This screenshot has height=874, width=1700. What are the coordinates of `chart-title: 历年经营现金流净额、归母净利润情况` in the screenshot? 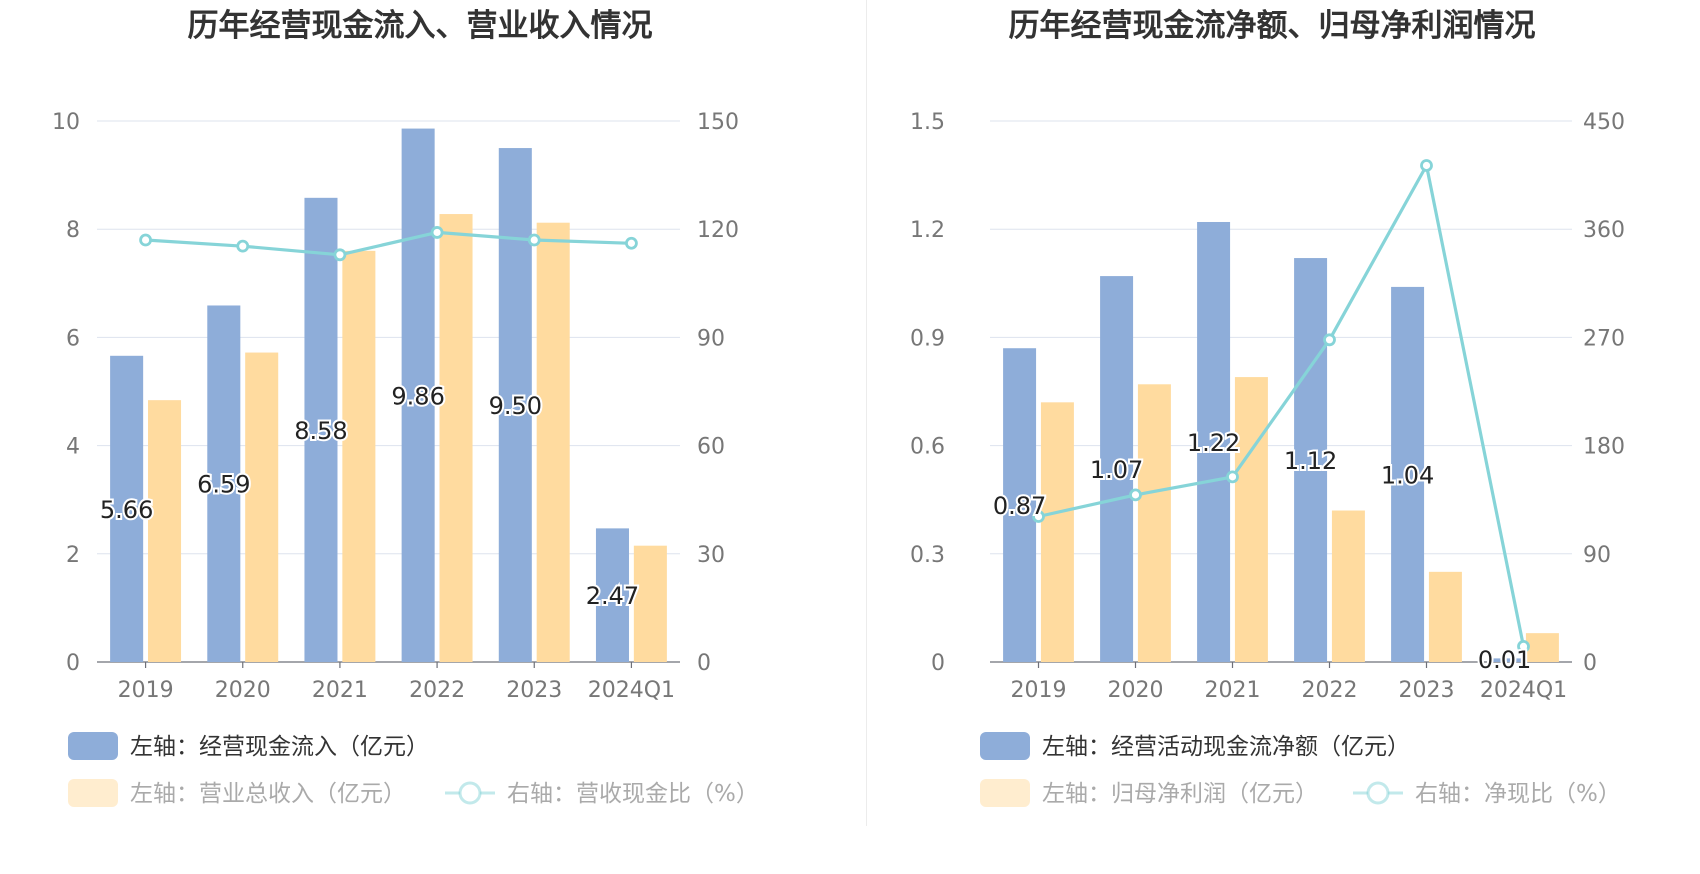 It's located at (1272, 26).